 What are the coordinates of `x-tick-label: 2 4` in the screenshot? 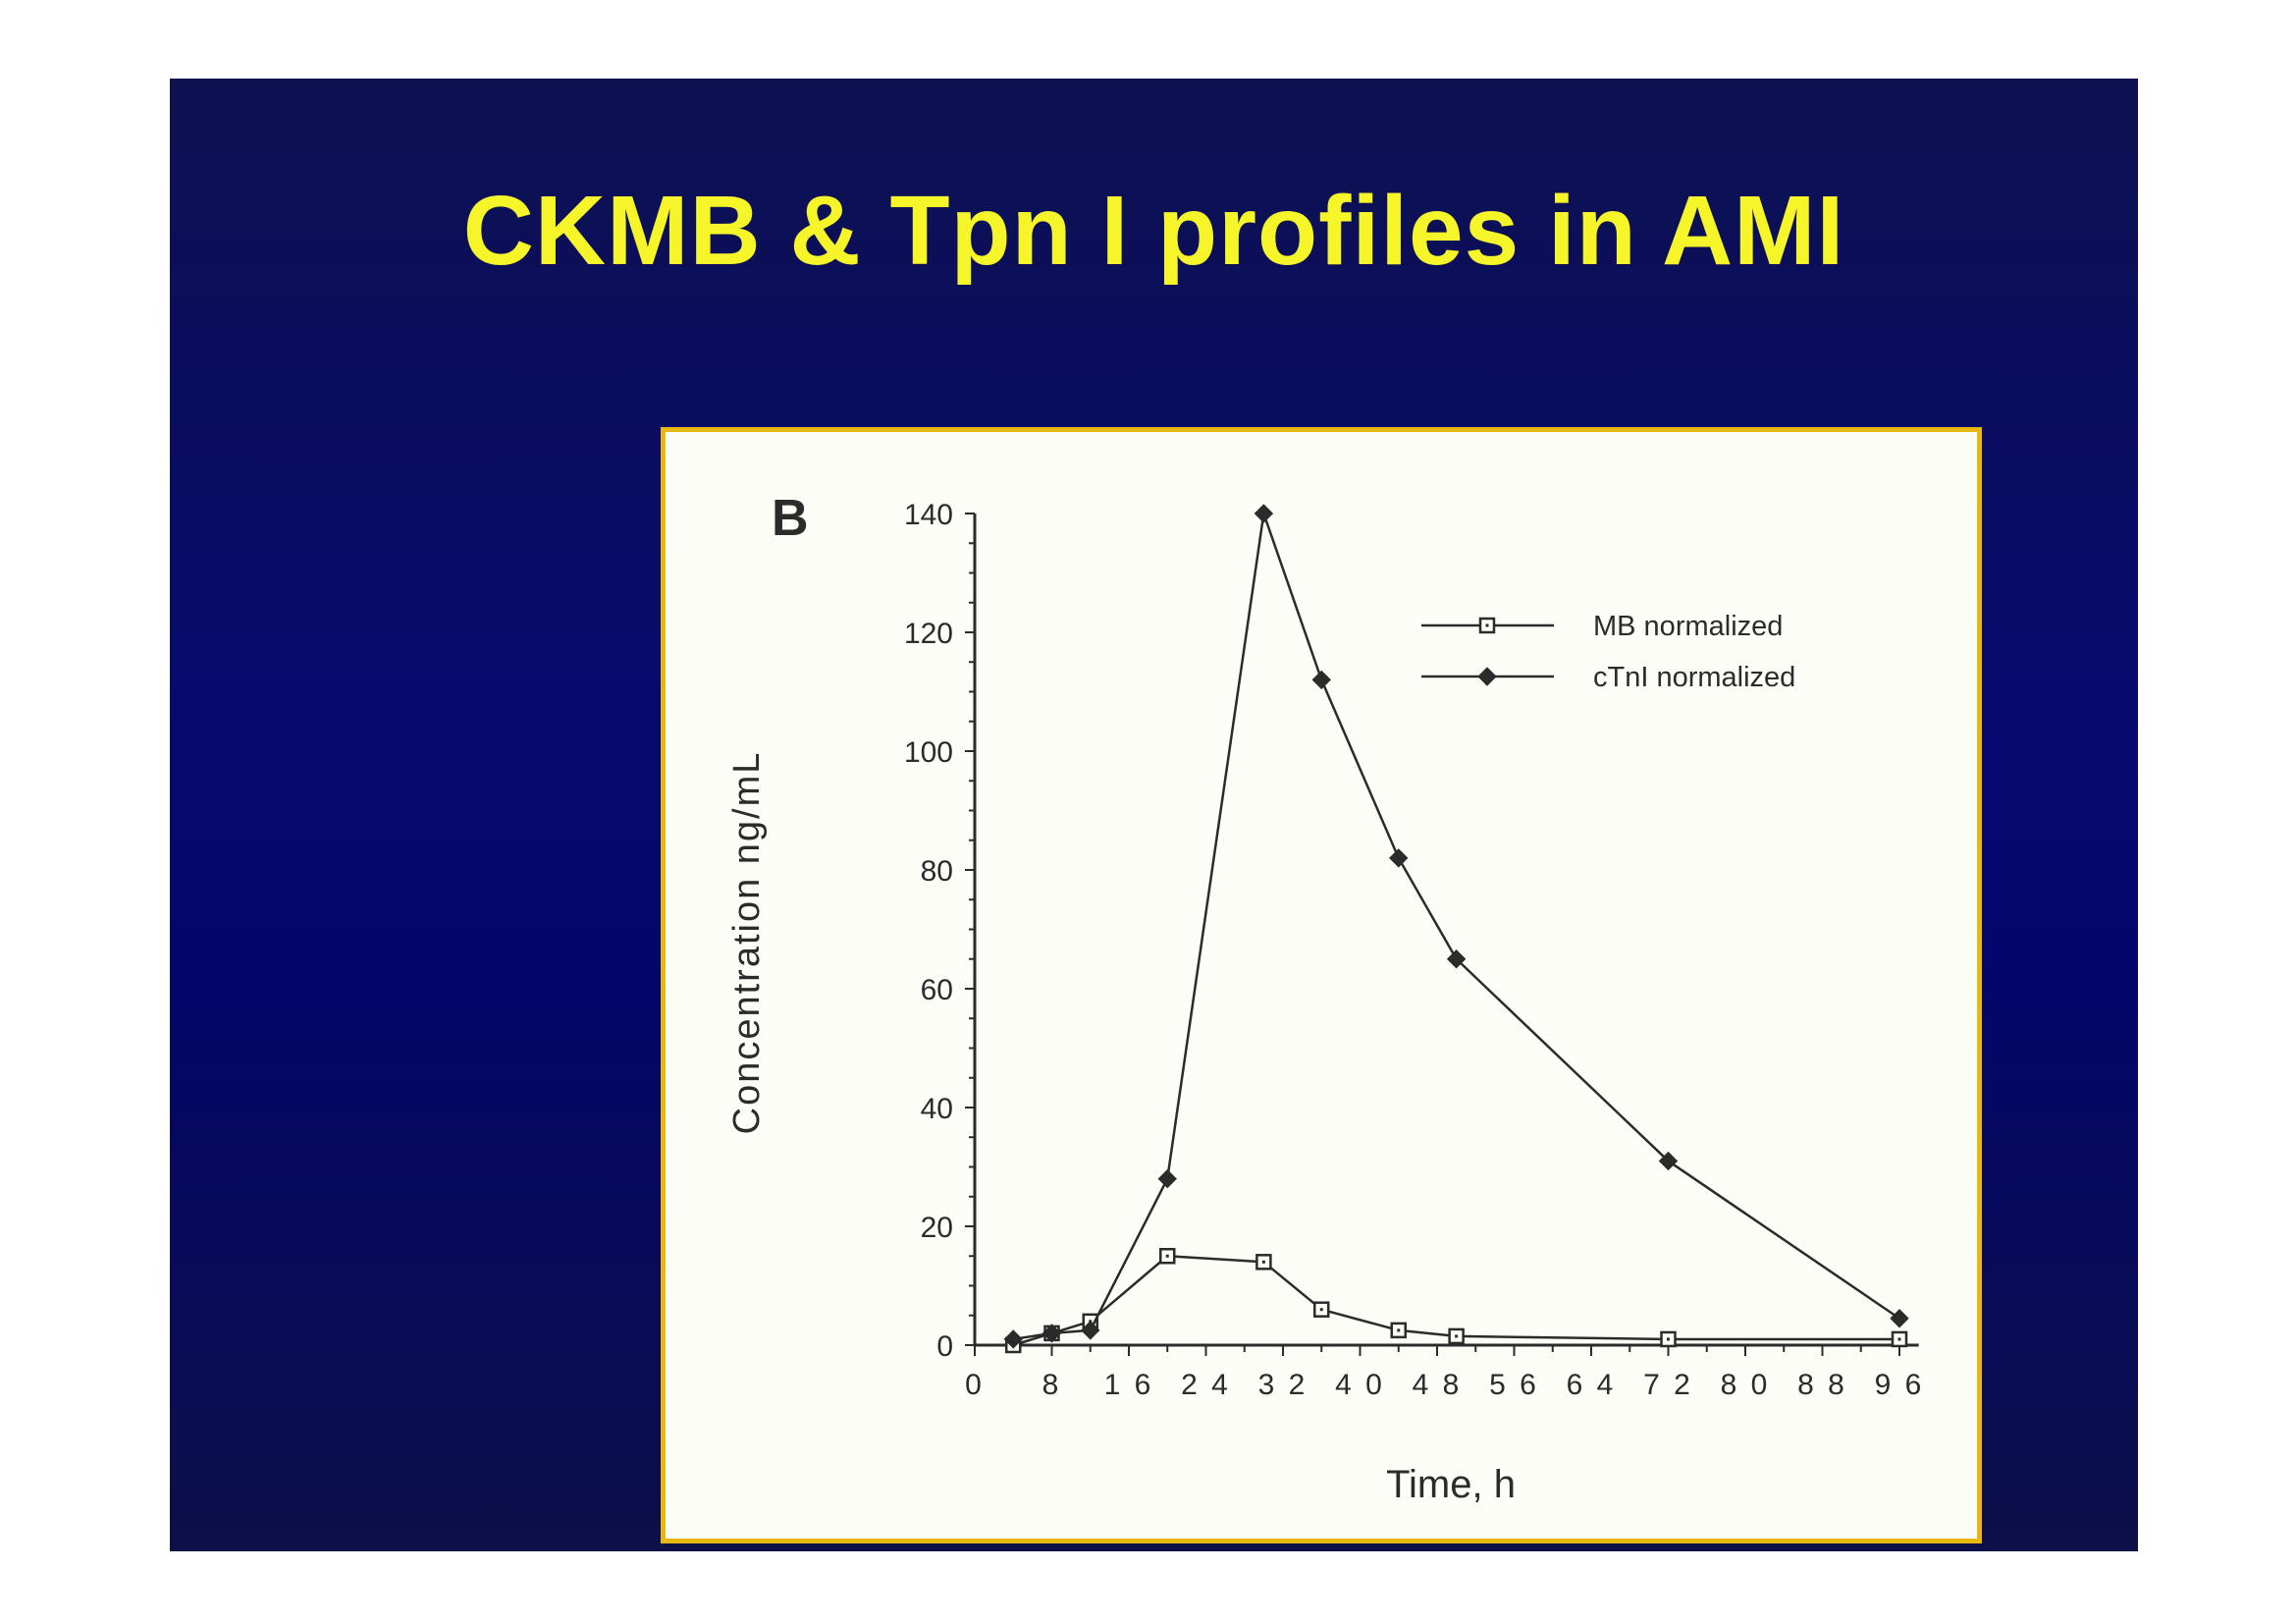 It's located at (1206, 1385).